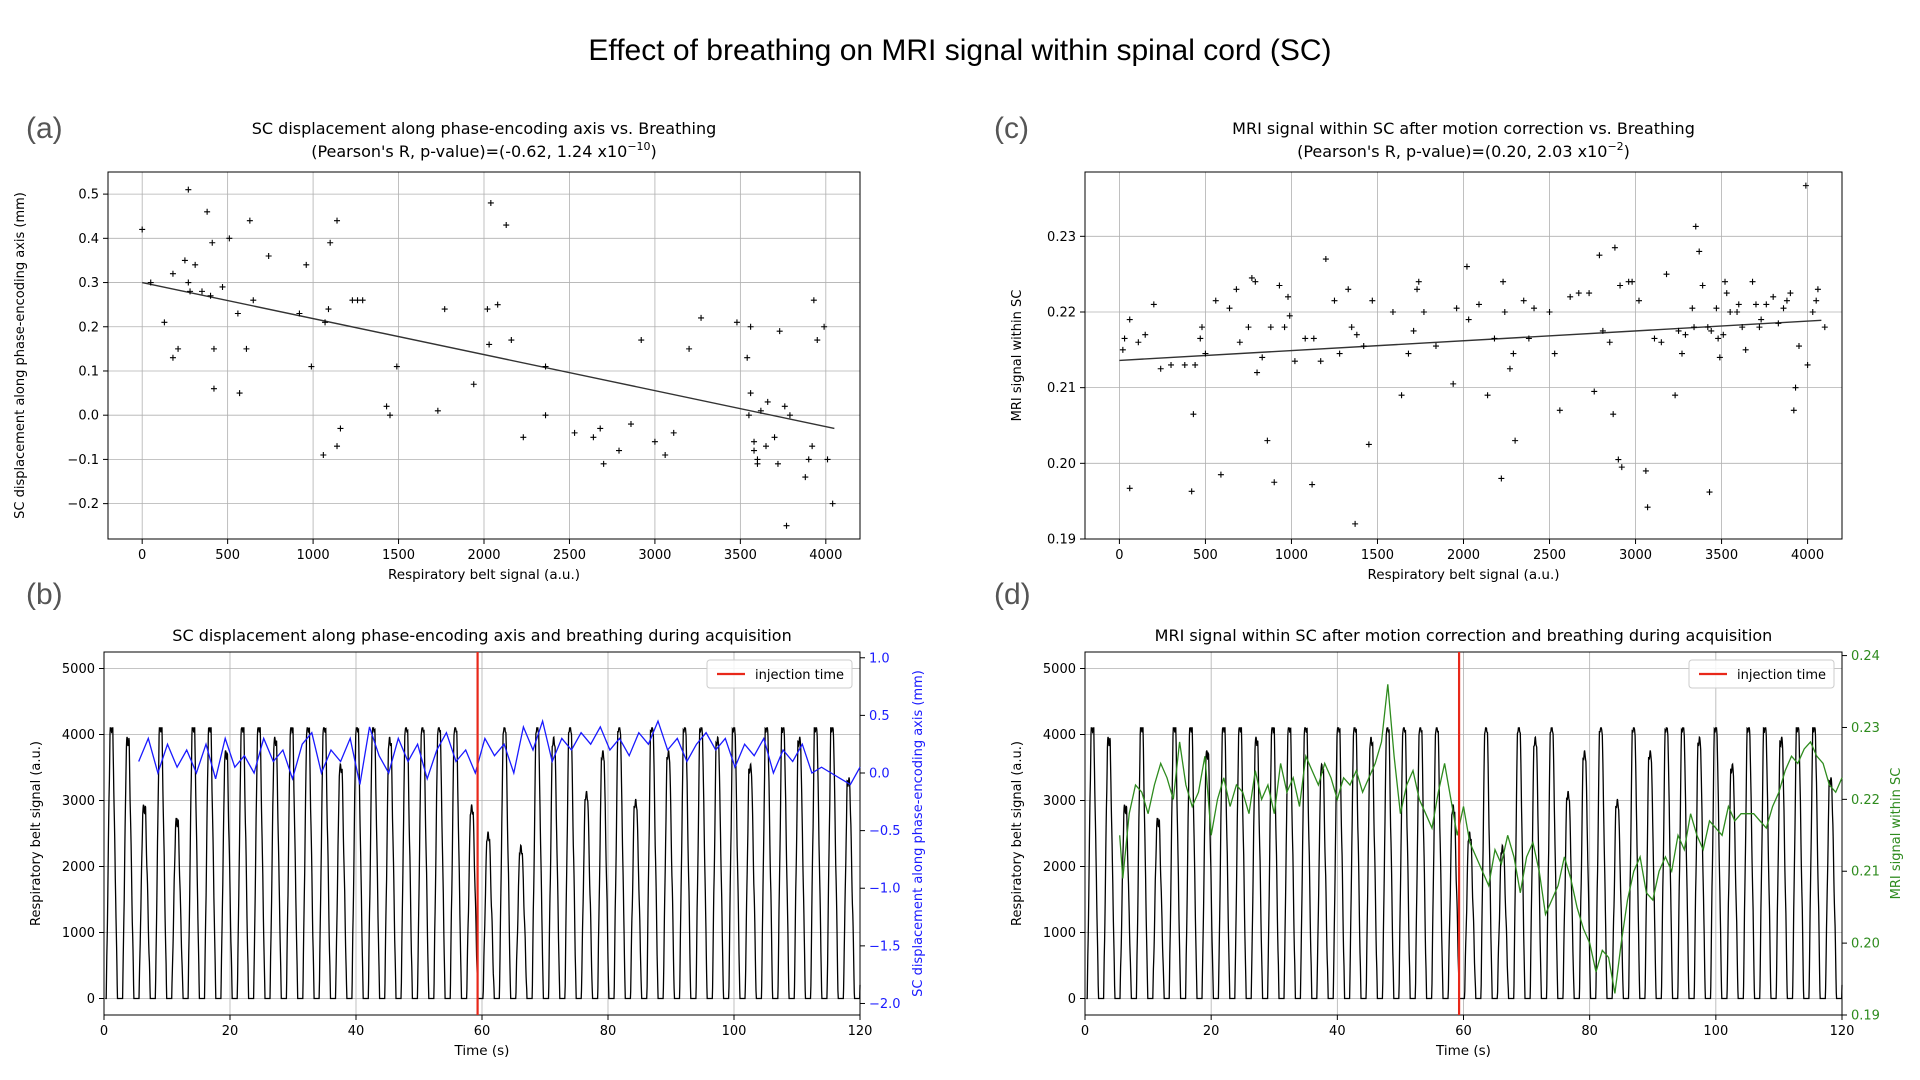 The image size is (1920, 1080). What do you see at coordinates (1615, 146) in the screenshot?
I see `subtitle-exponent: −2` at bounding box center [1615, 146].